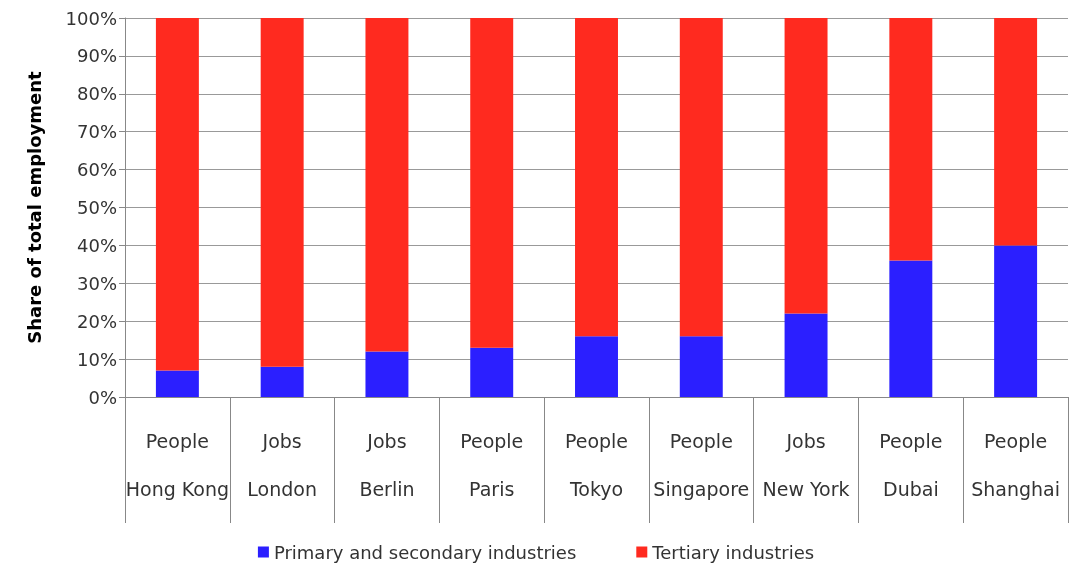 The image size is (1072, 574). Describe the element at coordinates (733, 552) in the screenshot. I see `legend-label: Tertiary industries` at that location.